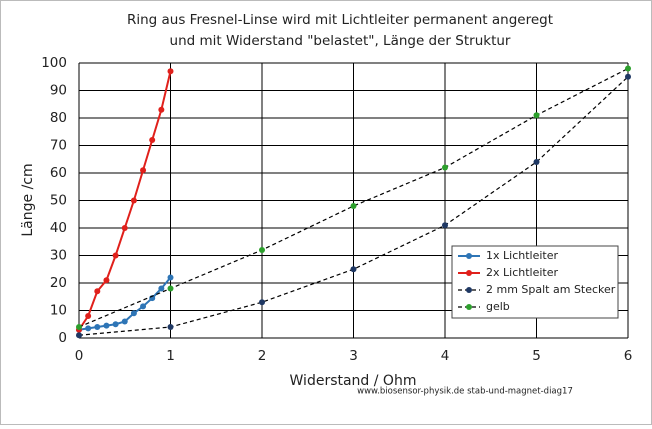 This screenshot has width=652, height=429. I want to click on legend-label: 1x Lichtleiter, so click(522, 255).